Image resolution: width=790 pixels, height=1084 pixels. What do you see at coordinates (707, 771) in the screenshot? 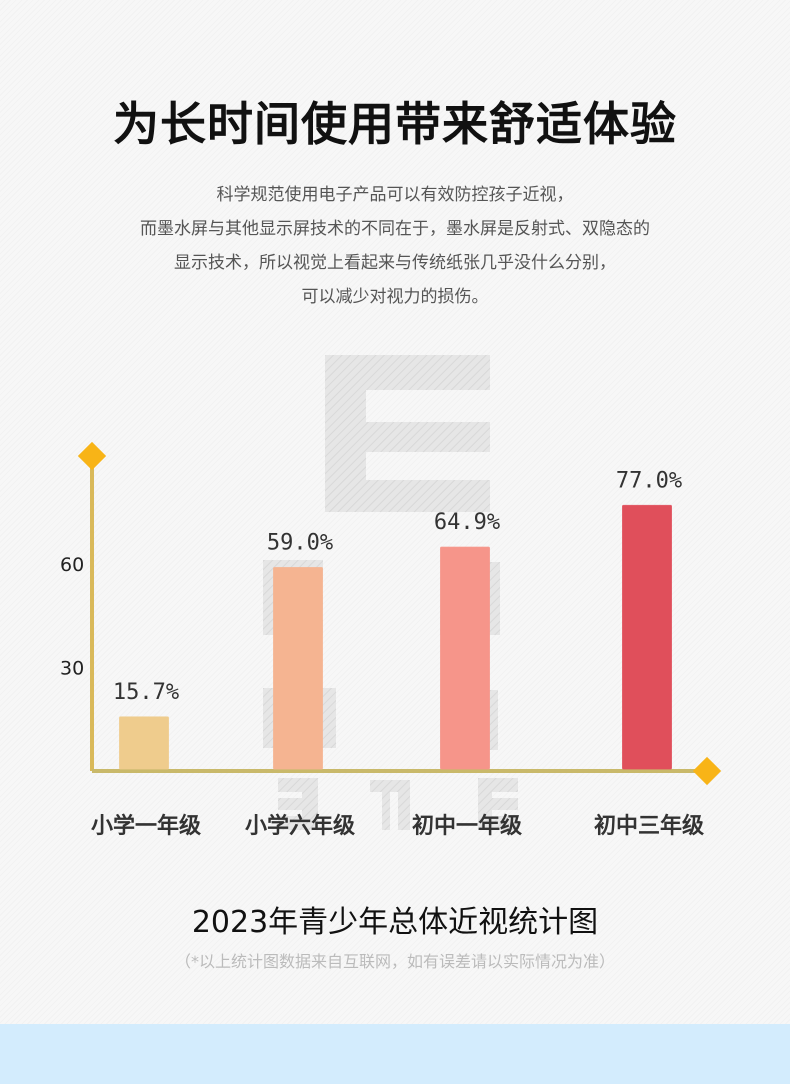
I see `x-axis-arrow-marker` at bounding box center [707, 771].